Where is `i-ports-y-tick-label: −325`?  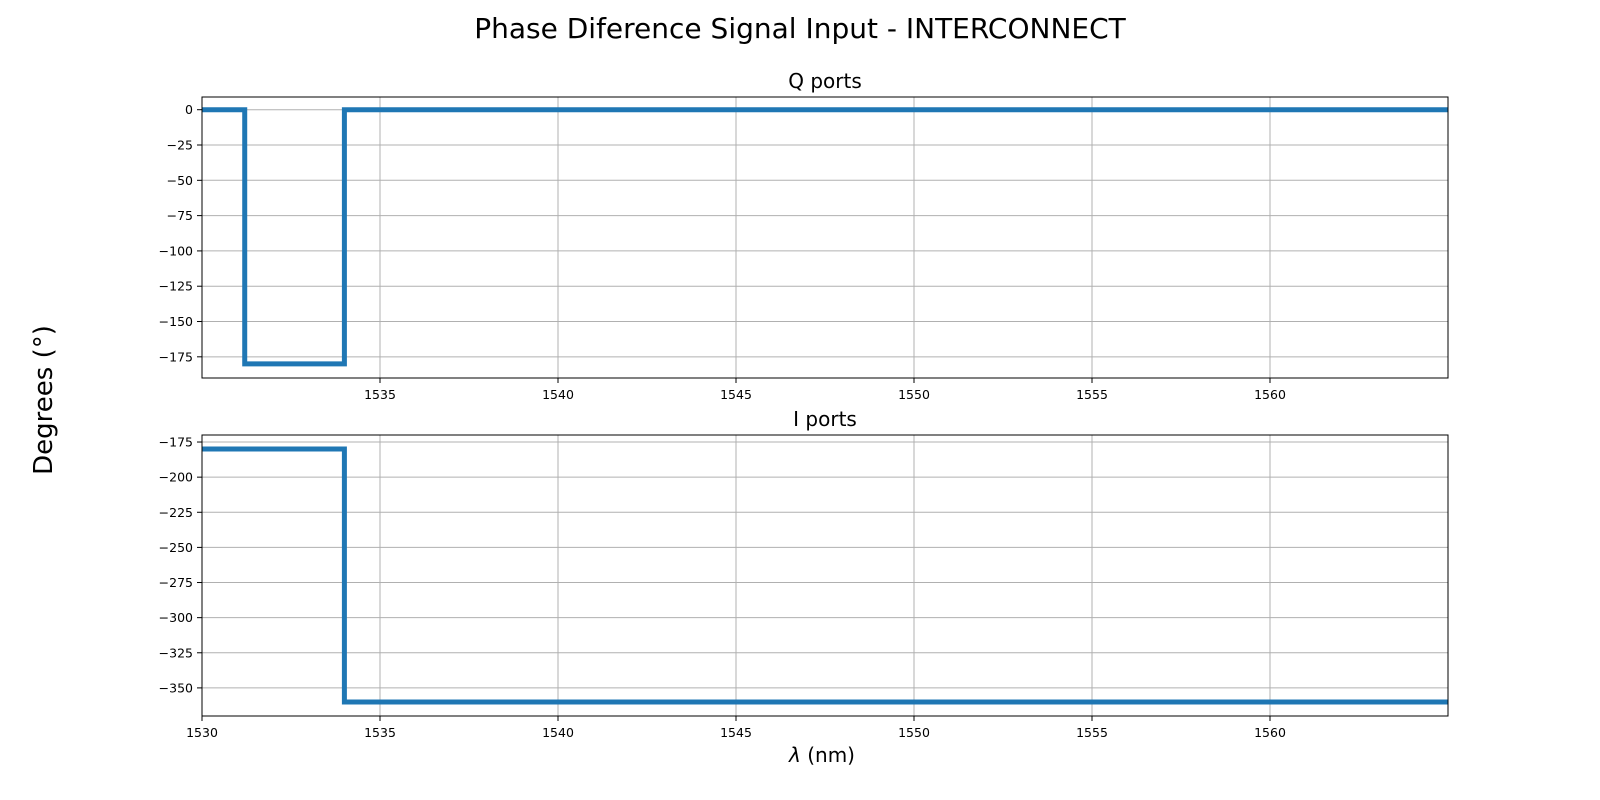
i-ports-y-tick-label: −325 is located at coordinates (176, 652).